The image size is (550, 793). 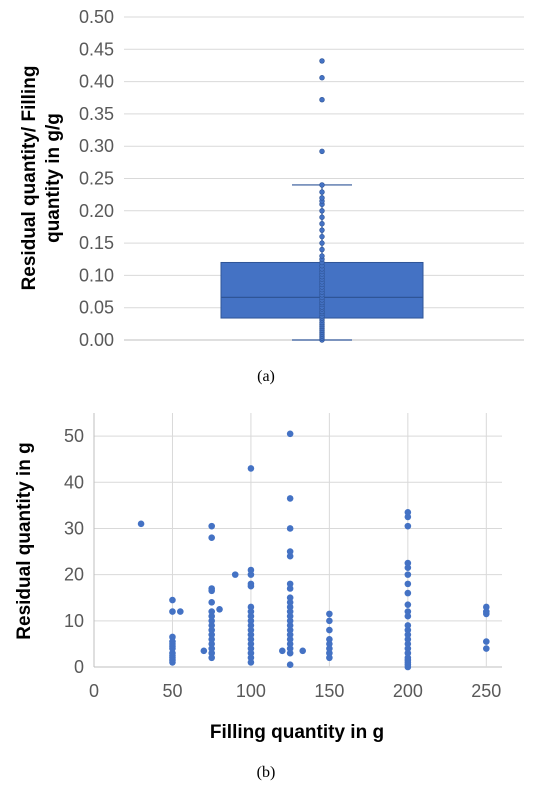 What do you see at coordinates (297, 732) in the screenshot?
I see `scatter-x-axis-title: Filling quantity in g` at bounding box center [297, 732].